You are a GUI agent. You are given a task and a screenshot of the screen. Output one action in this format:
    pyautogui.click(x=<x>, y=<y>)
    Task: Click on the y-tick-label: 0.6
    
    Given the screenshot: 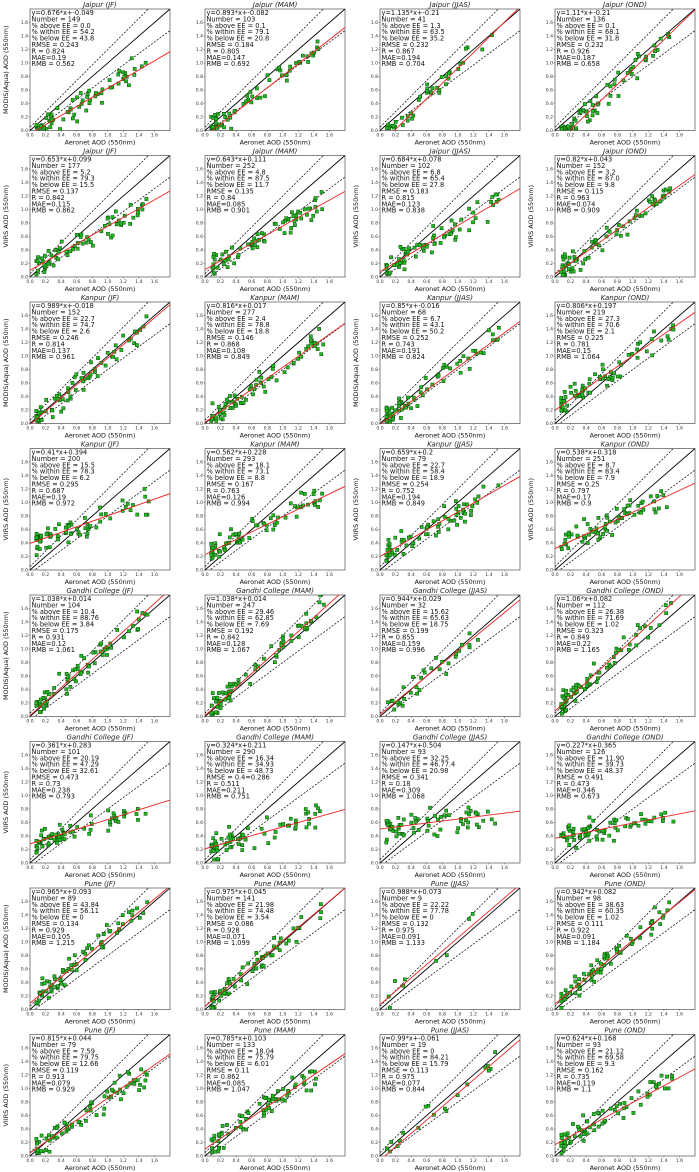 What is the action you would take?
    pyautogui.click(x=199, y=677)
    